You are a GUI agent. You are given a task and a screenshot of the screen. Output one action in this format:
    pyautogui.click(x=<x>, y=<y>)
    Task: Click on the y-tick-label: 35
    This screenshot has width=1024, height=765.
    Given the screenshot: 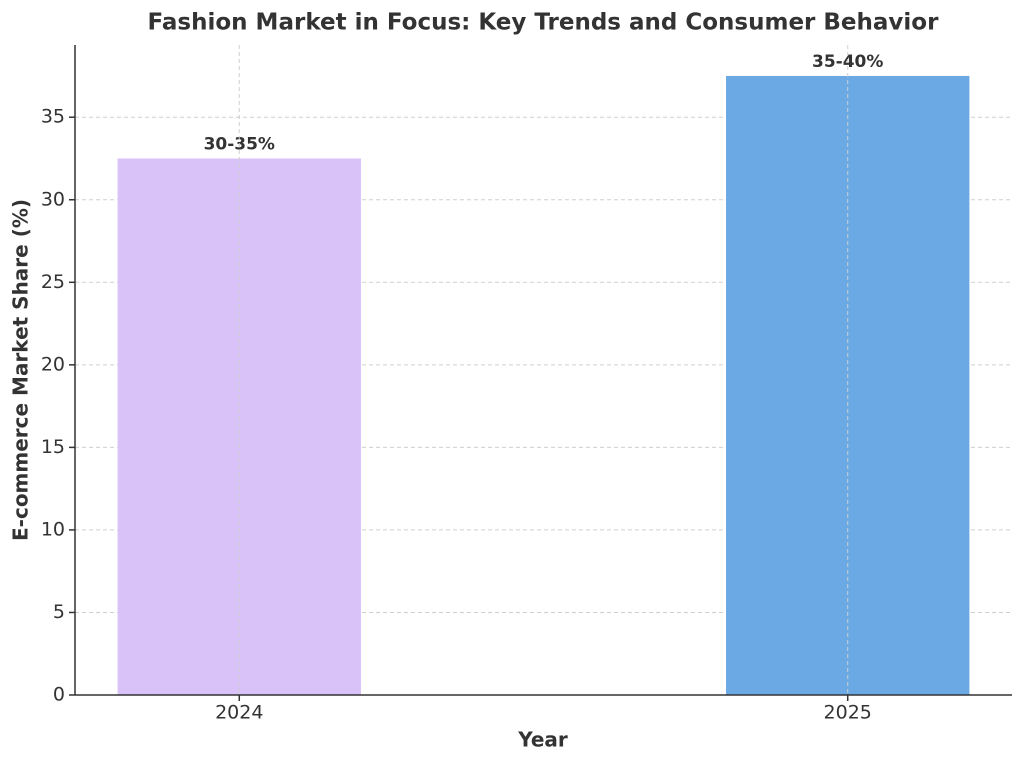 What is the action you would take?
    pyautogui.click(x=53, y=117)
    